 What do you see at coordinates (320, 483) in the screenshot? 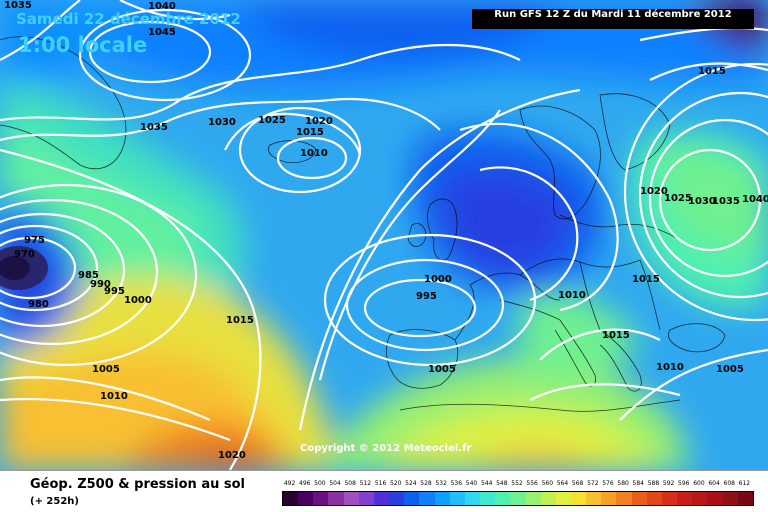
I see `color-scale-tick: 500` at bounding box center [320, 483].